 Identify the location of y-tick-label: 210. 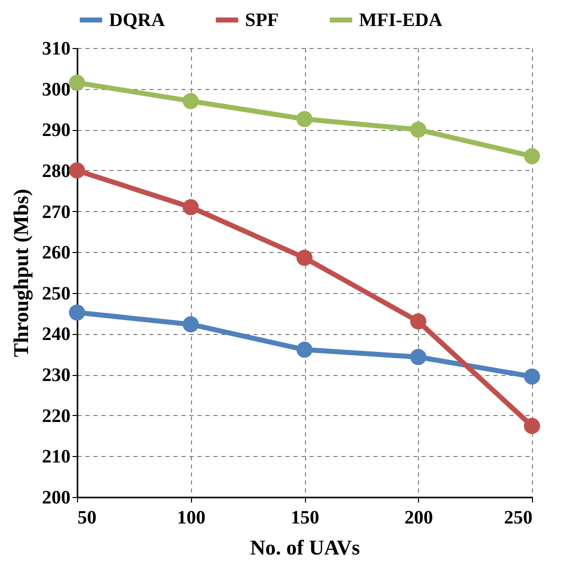
(56, 457).